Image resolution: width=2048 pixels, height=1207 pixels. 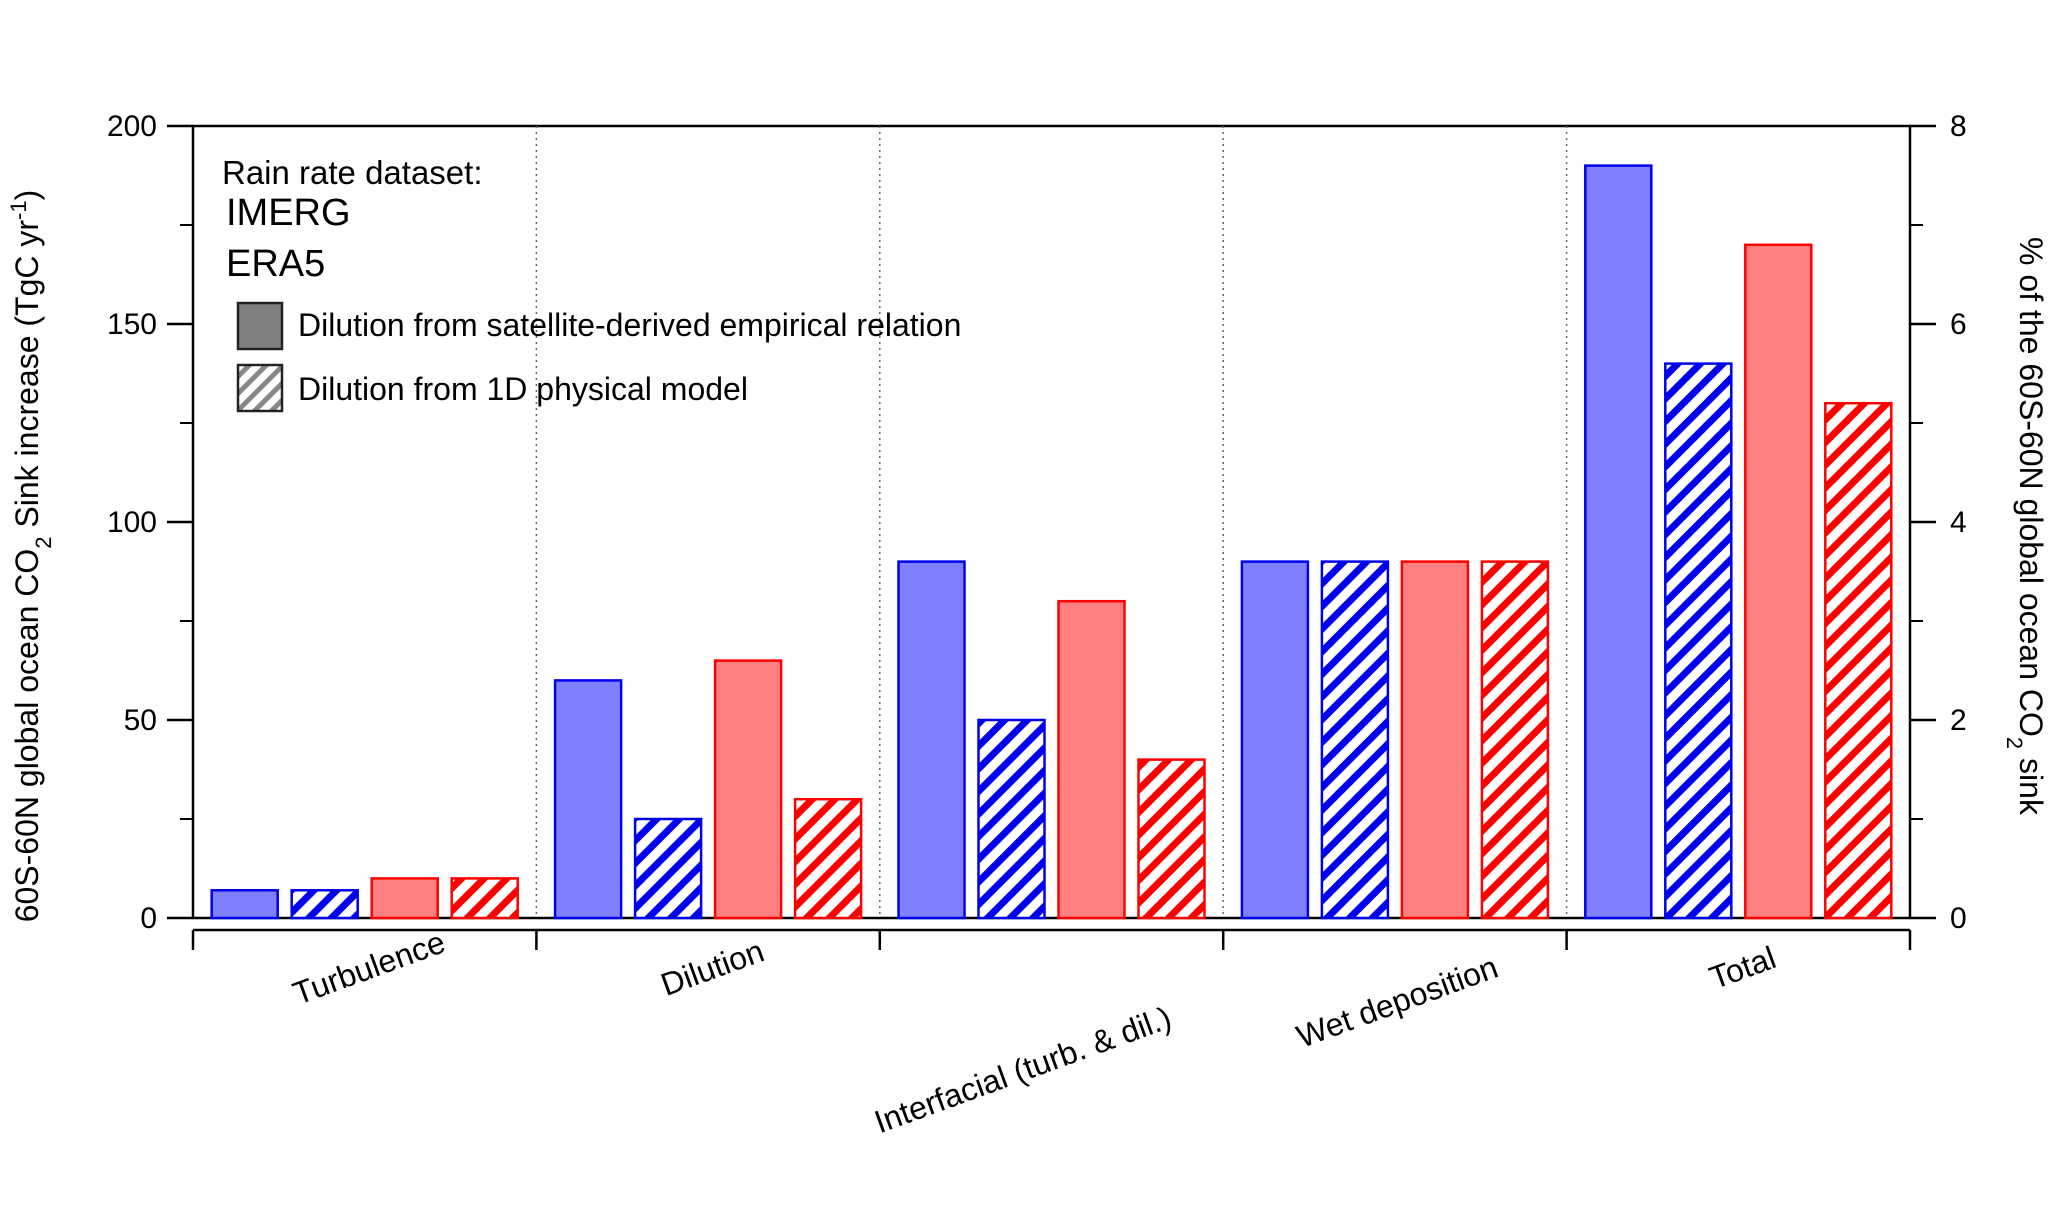 I want to click on y2-tick-label: 2, so click(x=1958, y=720).